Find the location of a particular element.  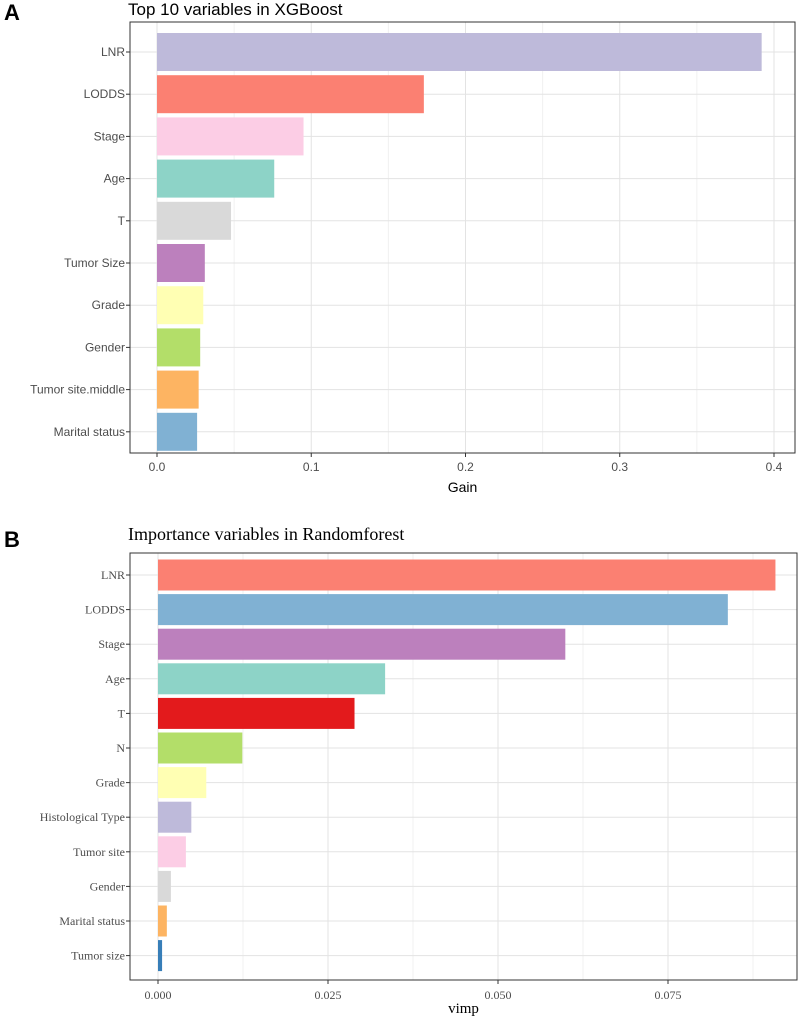

category-label-b: T is located at coordinates (122, 713).